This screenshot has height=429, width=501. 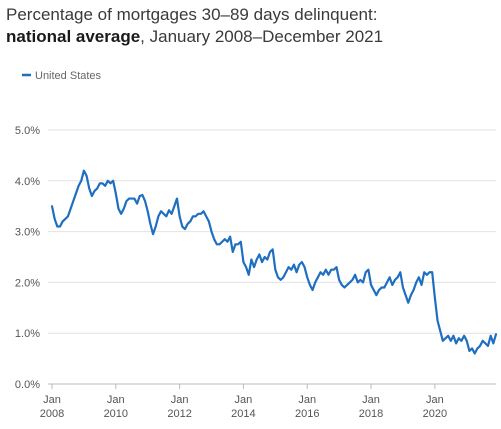 What do you see at coordinates (371, 414) in the screenshot?
I see `x-tick-label: 2018` at bounding box center [371, 414].